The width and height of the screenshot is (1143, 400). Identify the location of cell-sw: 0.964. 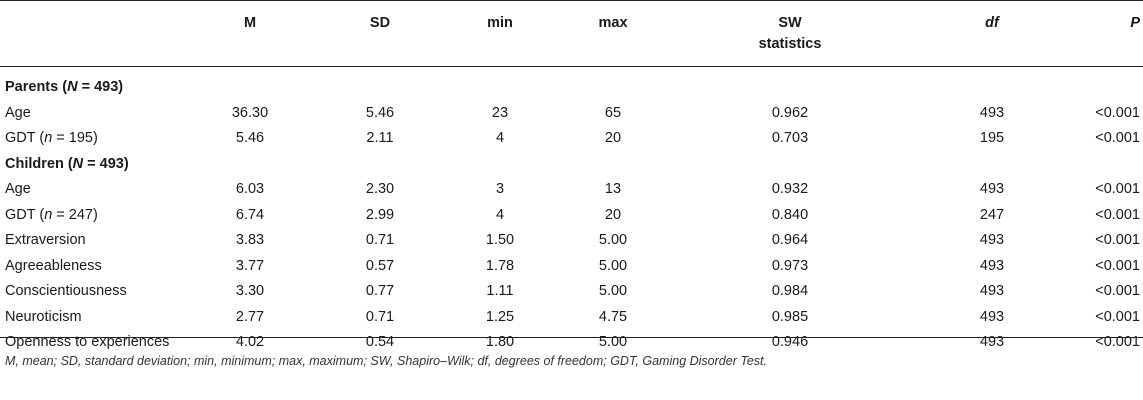
(790, 240).